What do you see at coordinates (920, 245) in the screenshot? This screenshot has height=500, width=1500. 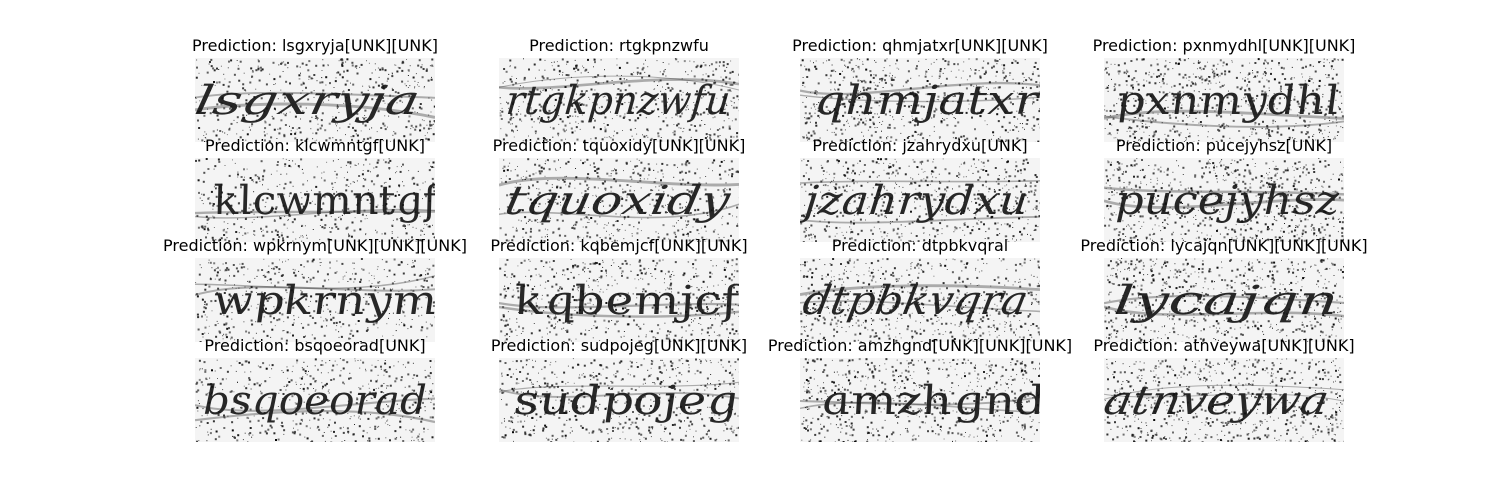 I see `panel-title: Prediction: dtpbkvqral` at bounding box center [920, 245].